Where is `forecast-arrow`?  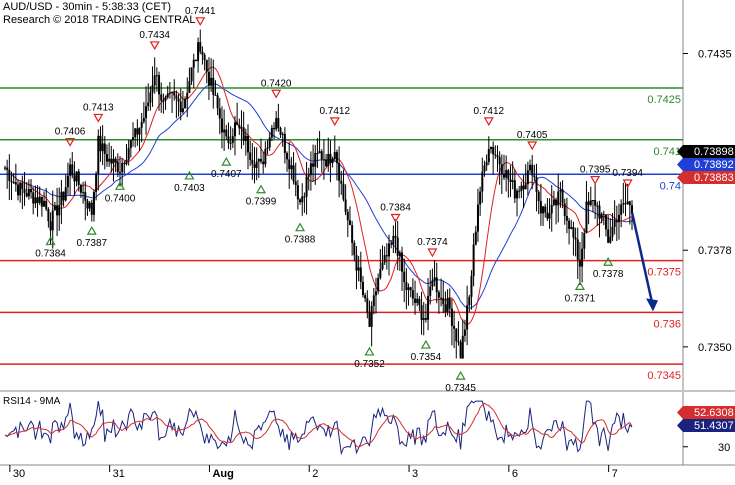
forecast-arrow is located at coordinates (644, 261).